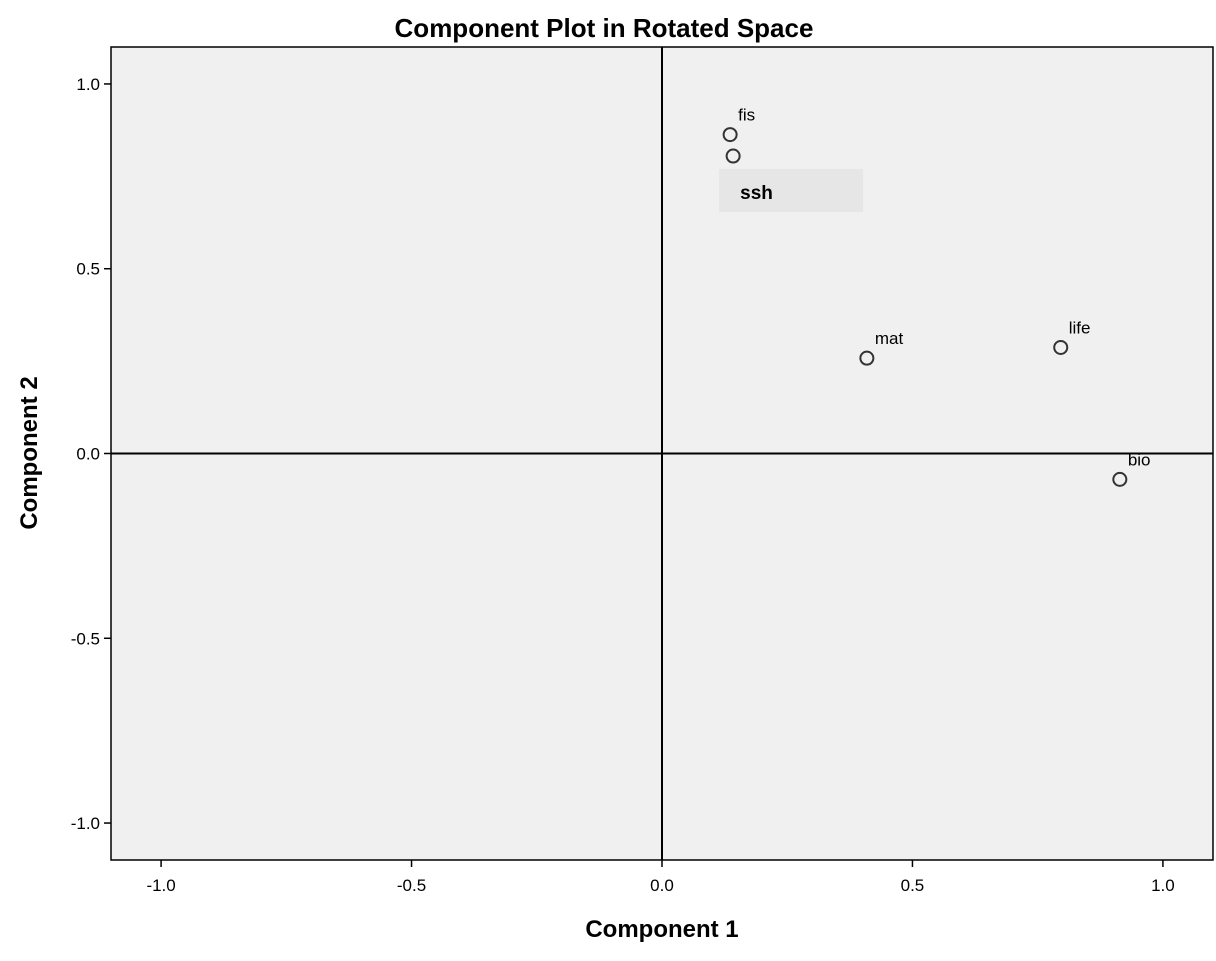  I want to click on x-axis-title: Component 1, so click(661, 929).